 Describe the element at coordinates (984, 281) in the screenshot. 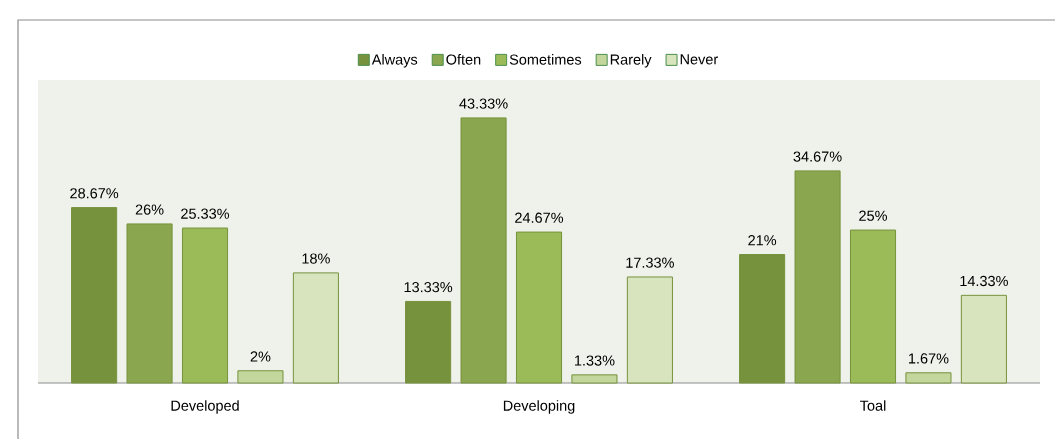

I see `data-label: 14.33%` at that location.